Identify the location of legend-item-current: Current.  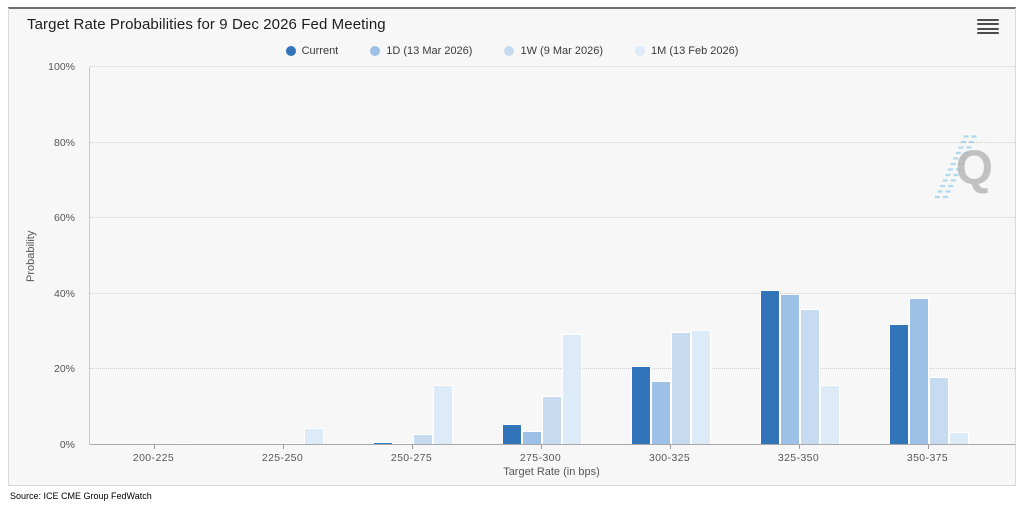
(312, 51).